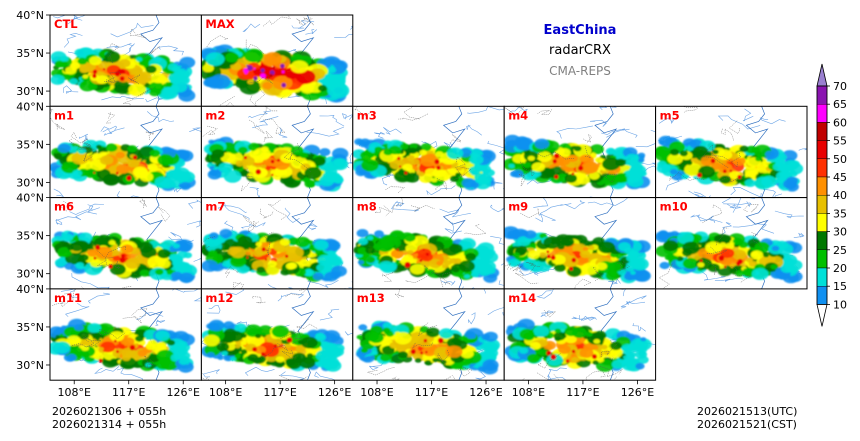  I want to click on init-time-line-2: 2026021314 + 055h, so click(109, 424).